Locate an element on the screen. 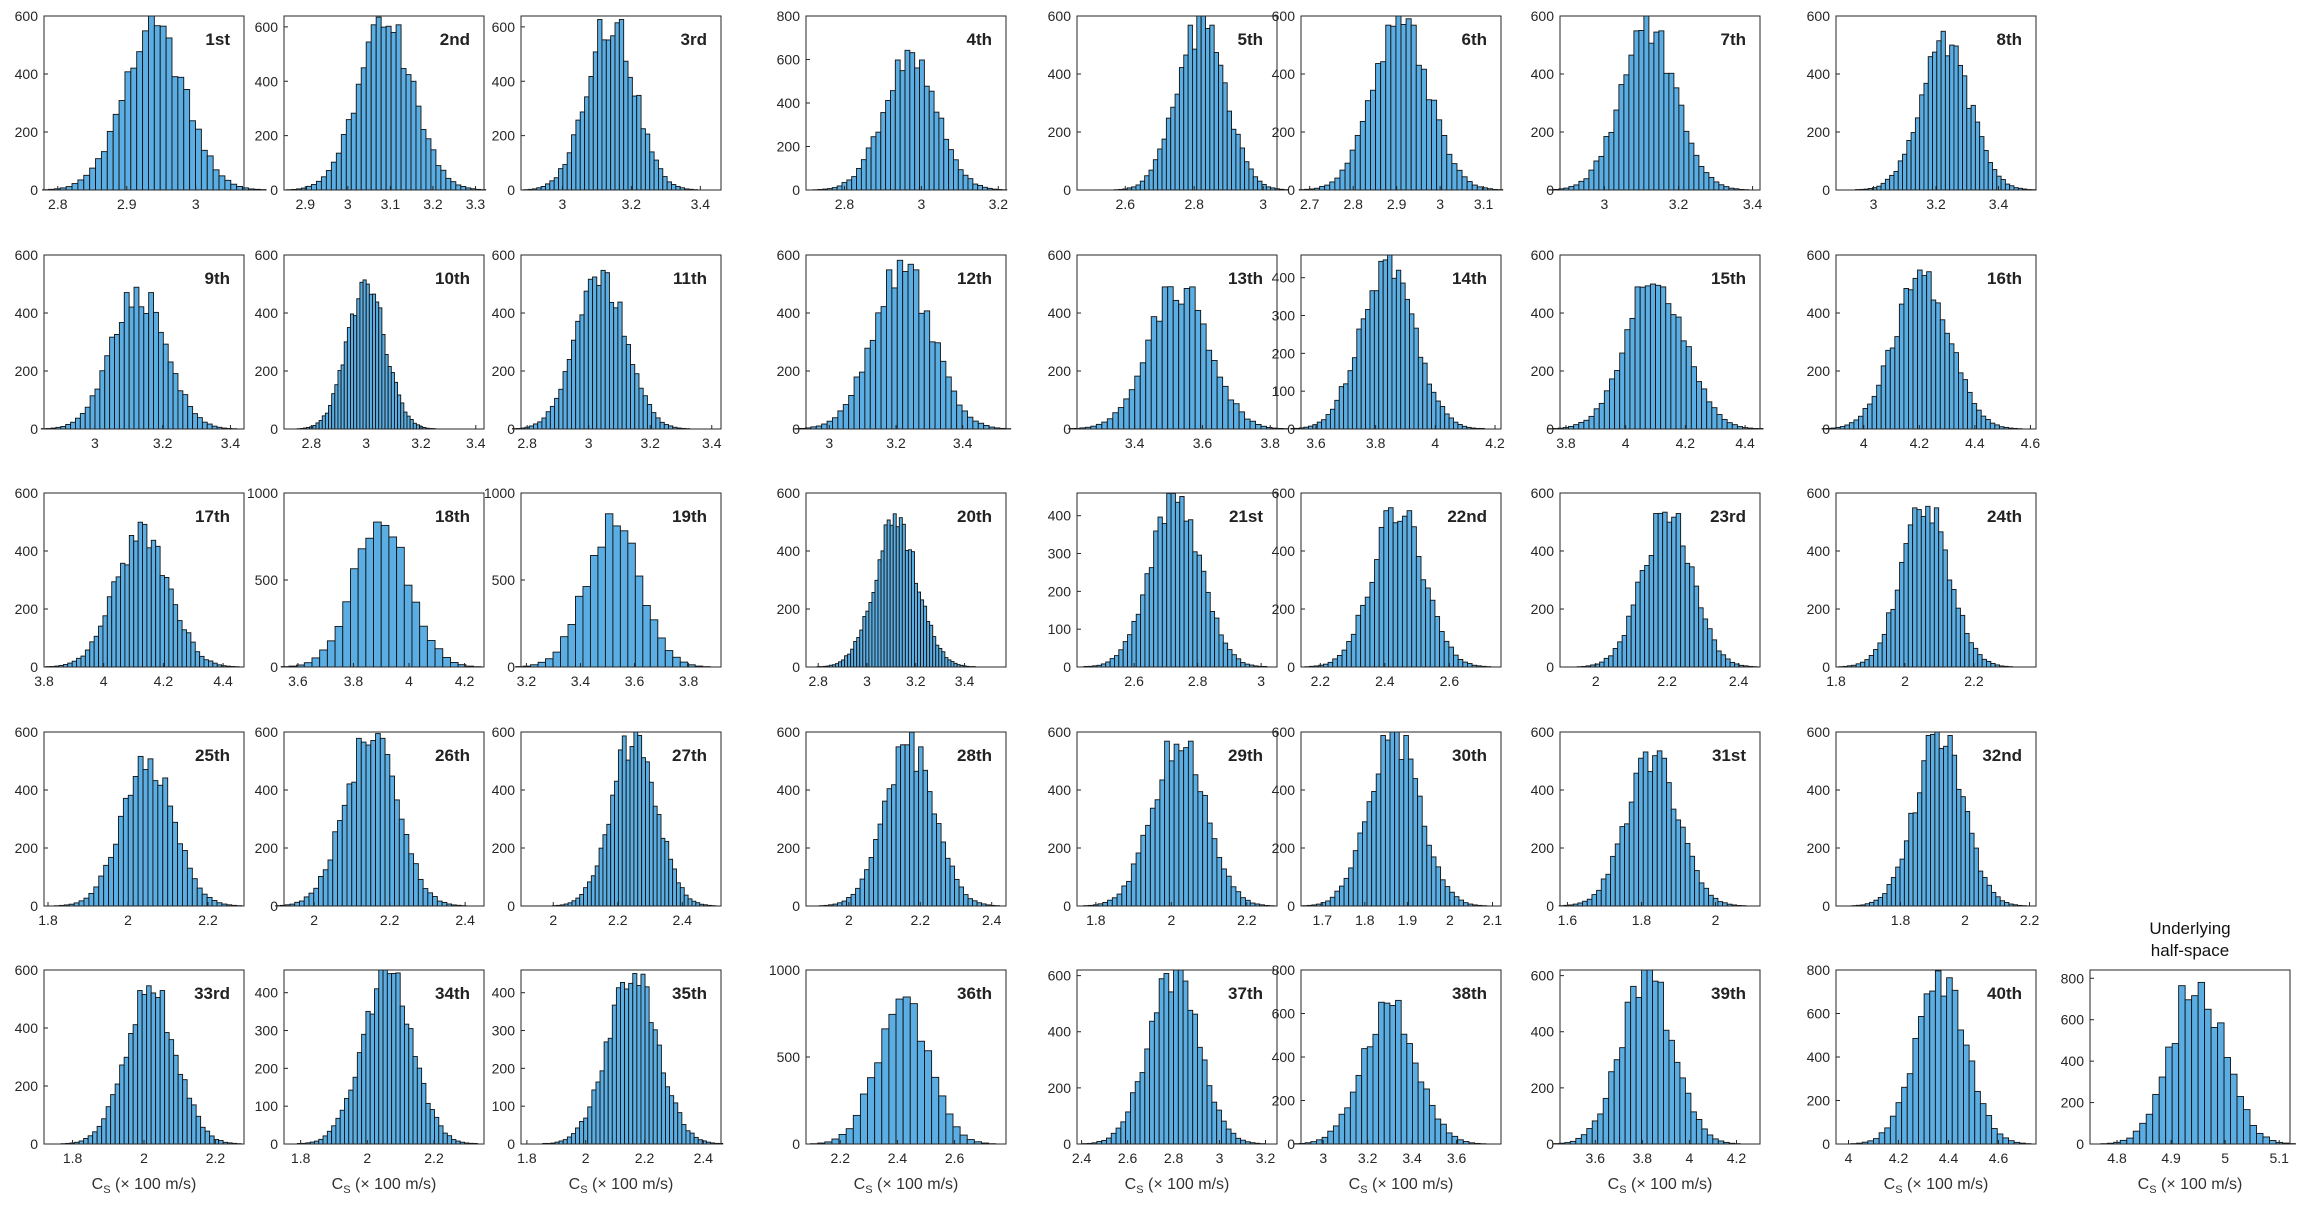  x-tick-label: 3.8 is located at coordinates (354, 681).